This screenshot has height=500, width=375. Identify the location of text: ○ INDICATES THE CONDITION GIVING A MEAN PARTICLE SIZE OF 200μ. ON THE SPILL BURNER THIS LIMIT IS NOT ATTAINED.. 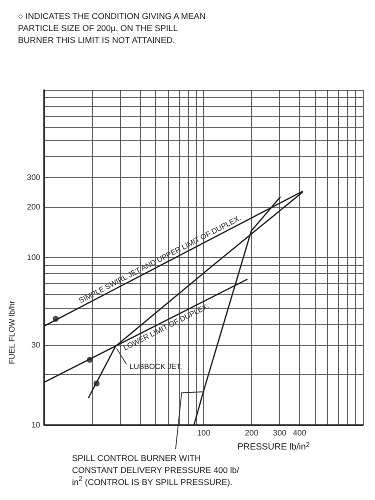
(113, 28).